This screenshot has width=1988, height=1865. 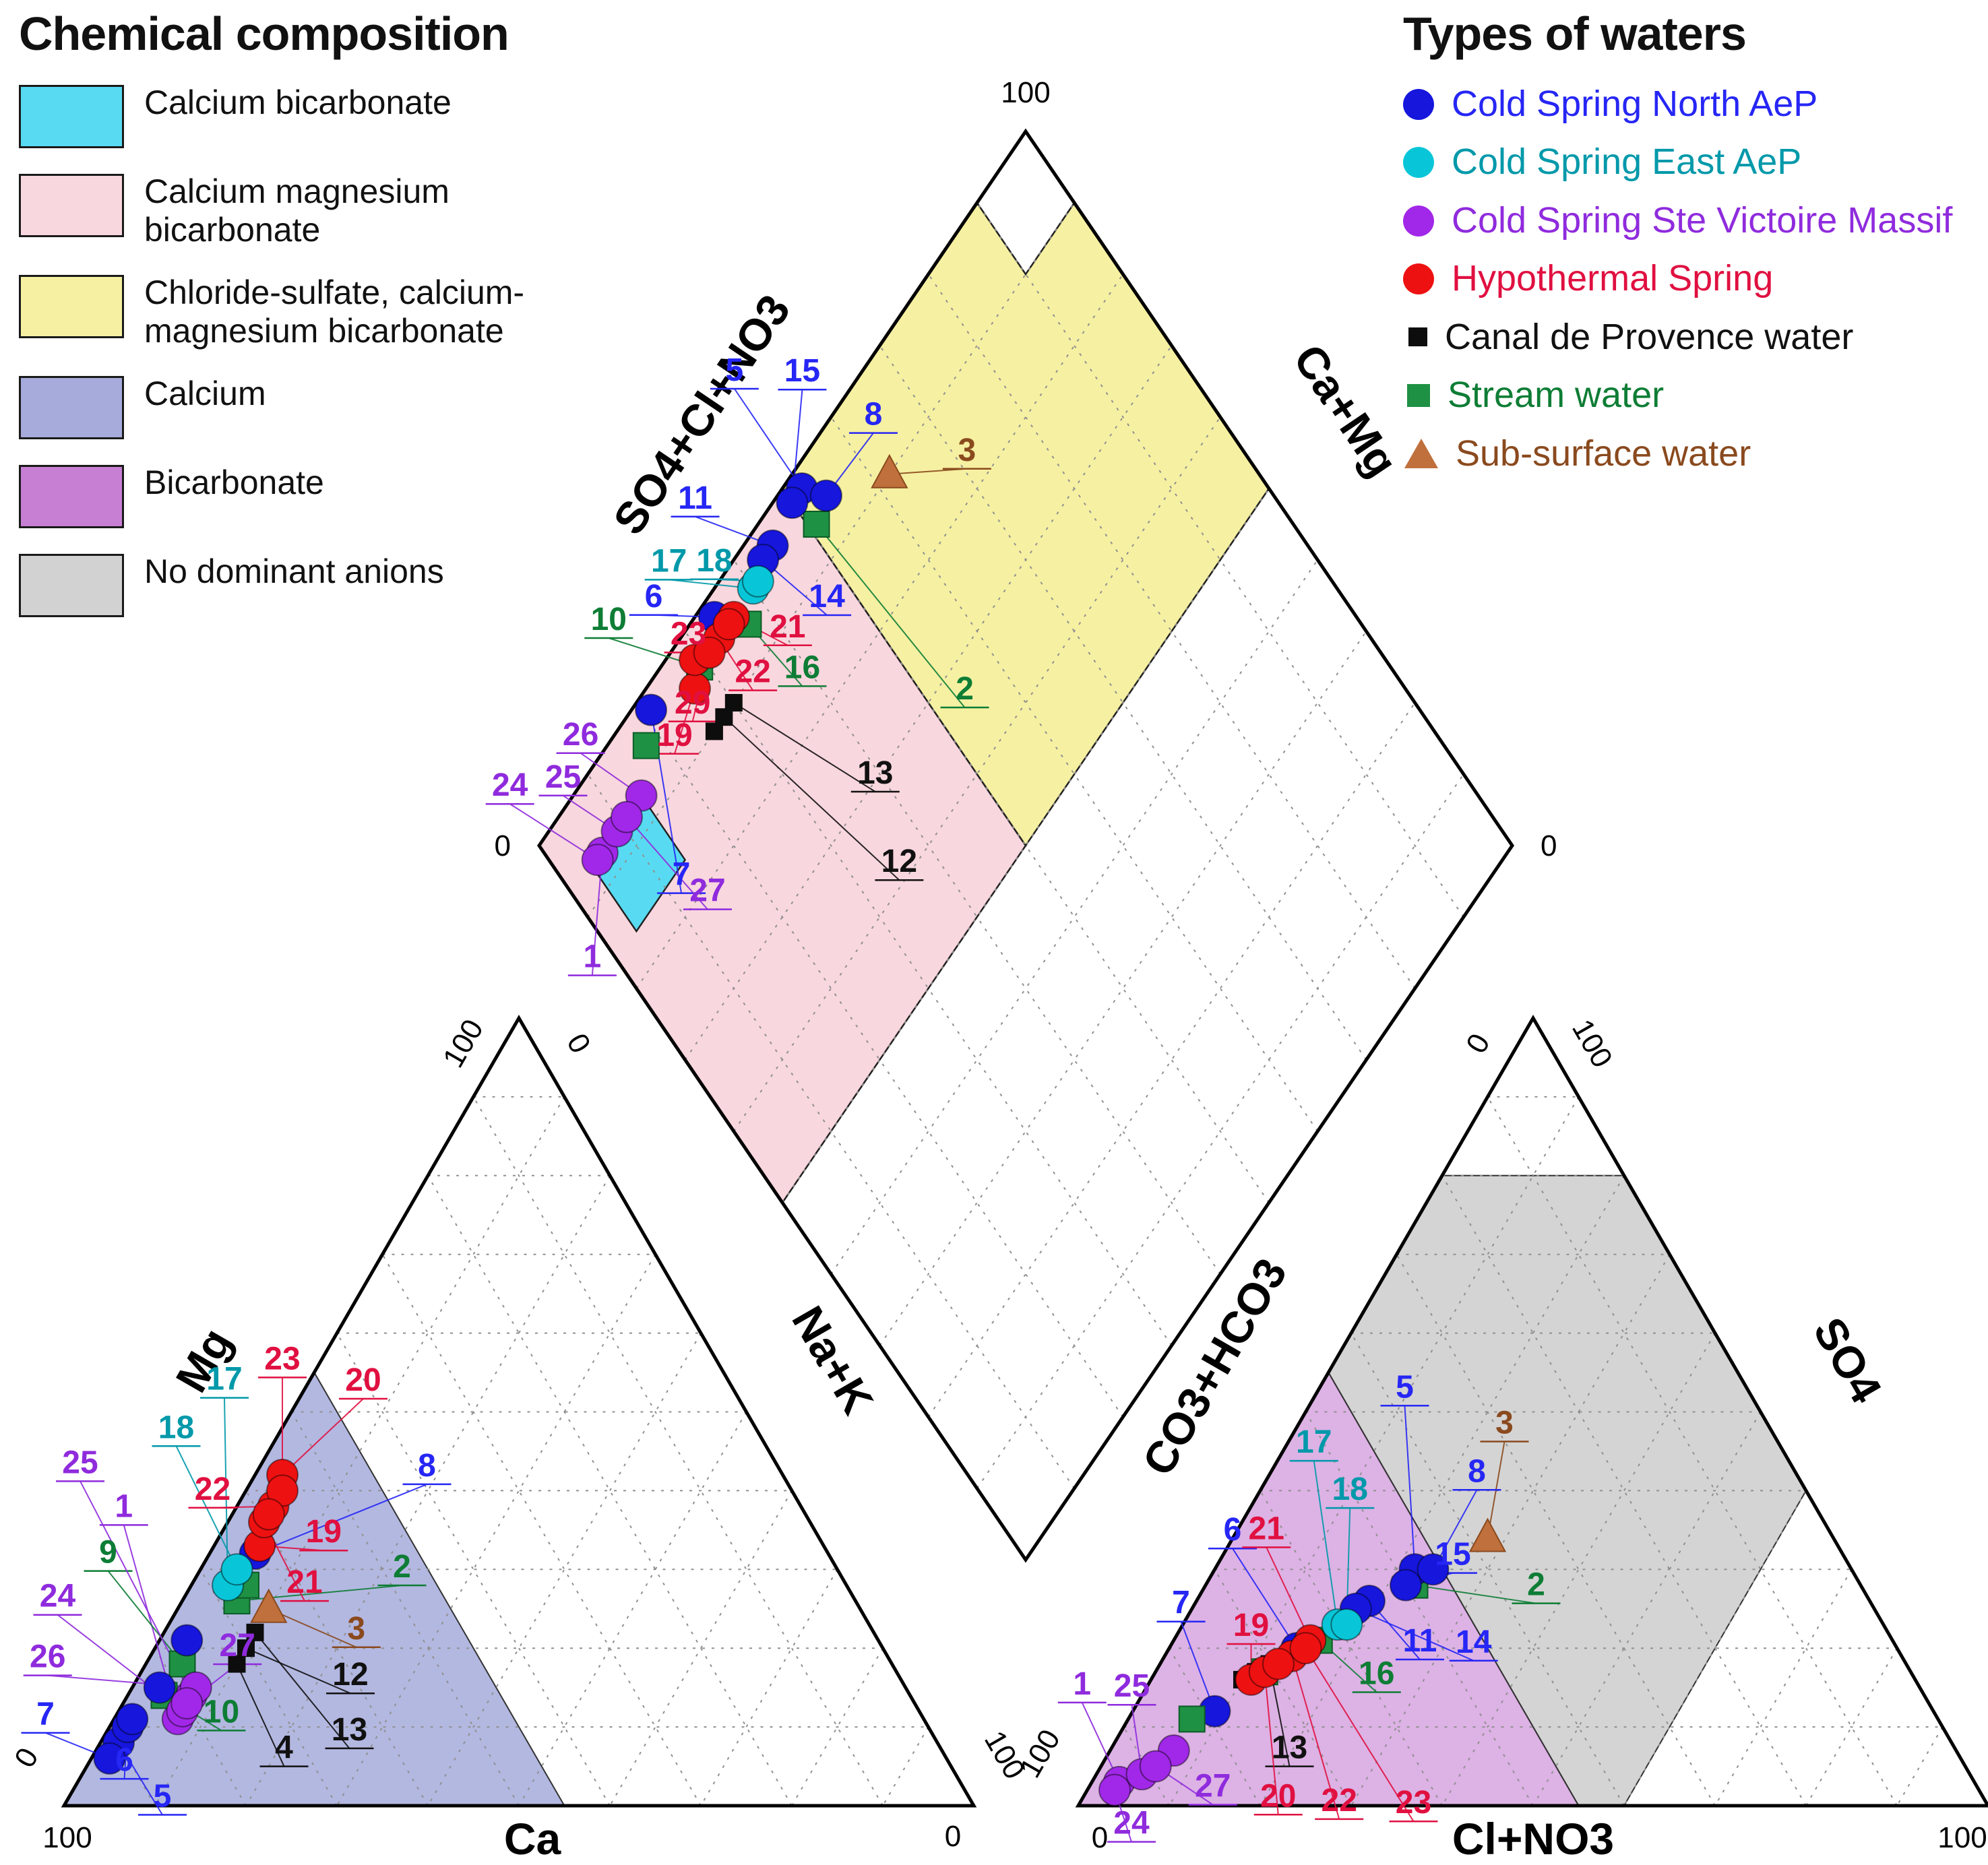 What do you see at coordinates (692, 703) in the screenshot?
I see `sample-label-diamond-29: 29` at bounding box center [692, 703].